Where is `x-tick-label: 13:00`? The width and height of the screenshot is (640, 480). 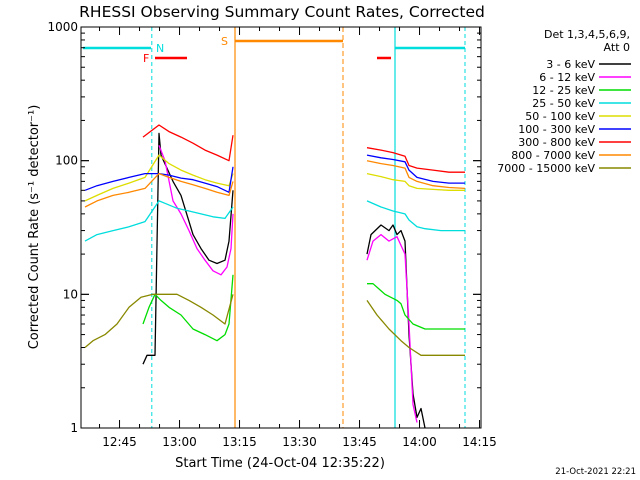 x-tick-label: 13:00 is located at coordinates (179, 442).